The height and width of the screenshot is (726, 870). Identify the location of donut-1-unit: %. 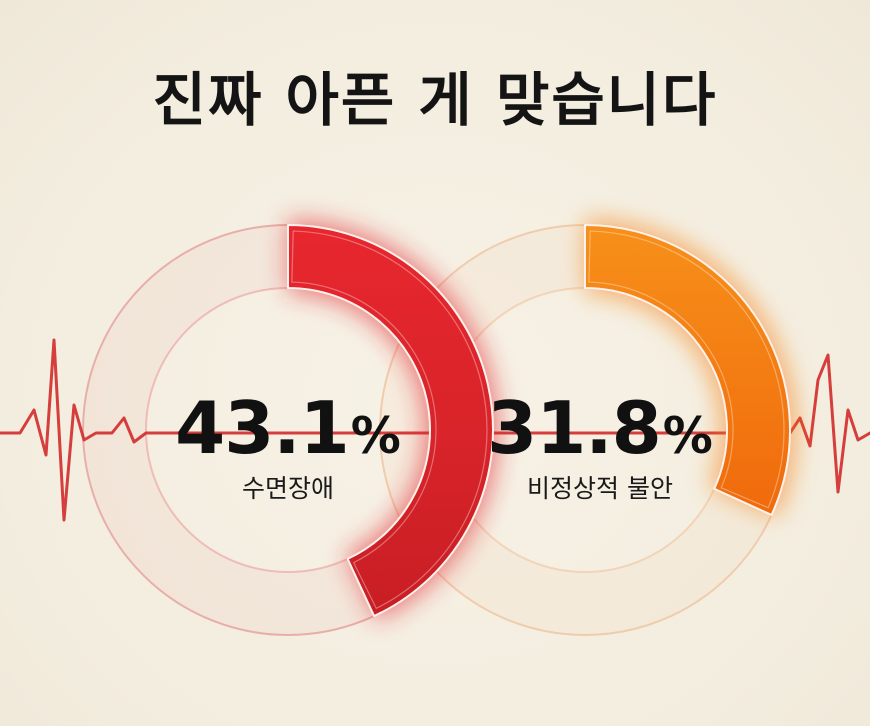
(375, 436).